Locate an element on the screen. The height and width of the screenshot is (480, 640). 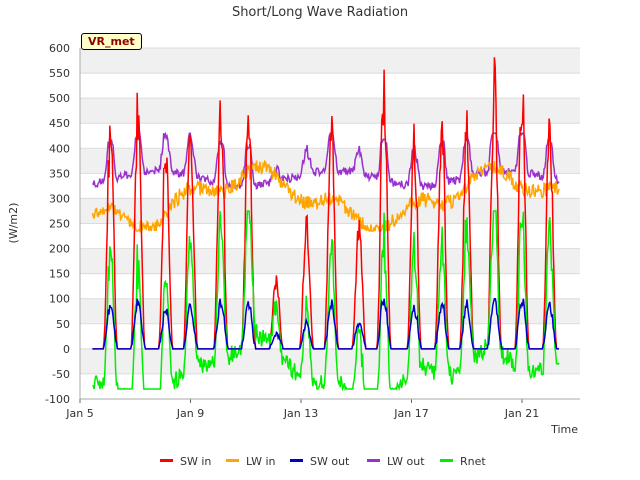
y-tick-label: 350 is located at coordinates (59, 173).